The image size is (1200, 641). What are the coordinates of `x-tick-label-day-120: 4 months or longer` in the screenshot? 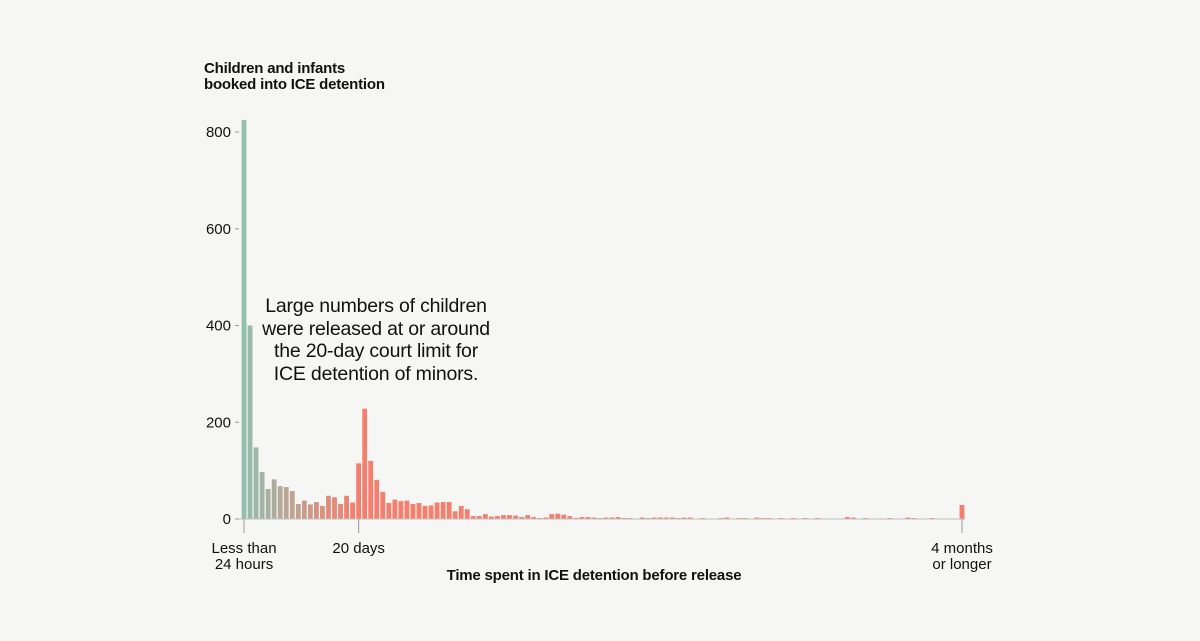 It's located at (962, 556).